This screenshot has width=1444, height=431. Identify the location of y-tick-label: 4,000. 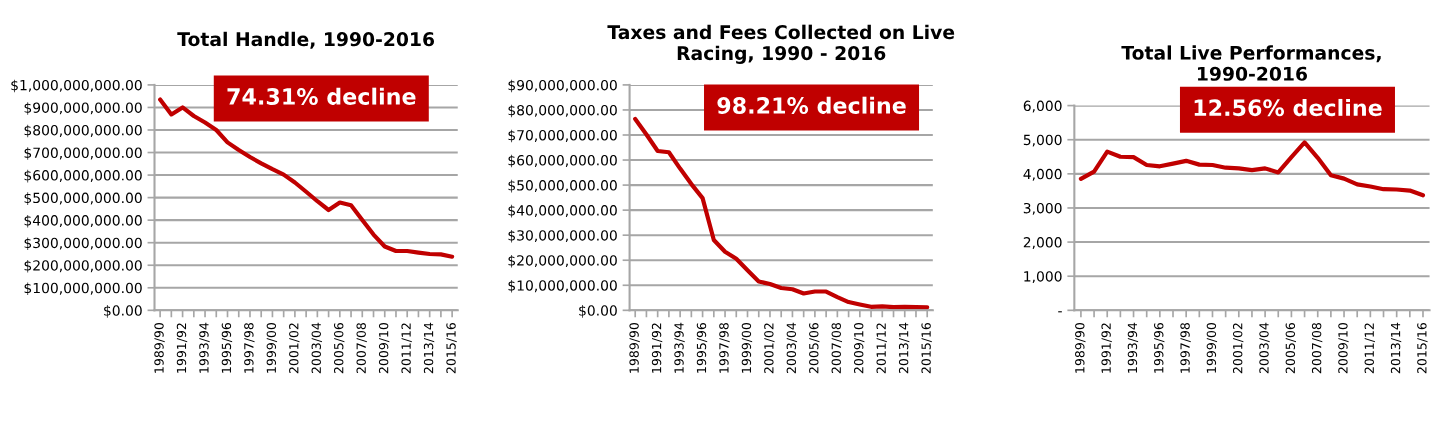
(1042, 174).